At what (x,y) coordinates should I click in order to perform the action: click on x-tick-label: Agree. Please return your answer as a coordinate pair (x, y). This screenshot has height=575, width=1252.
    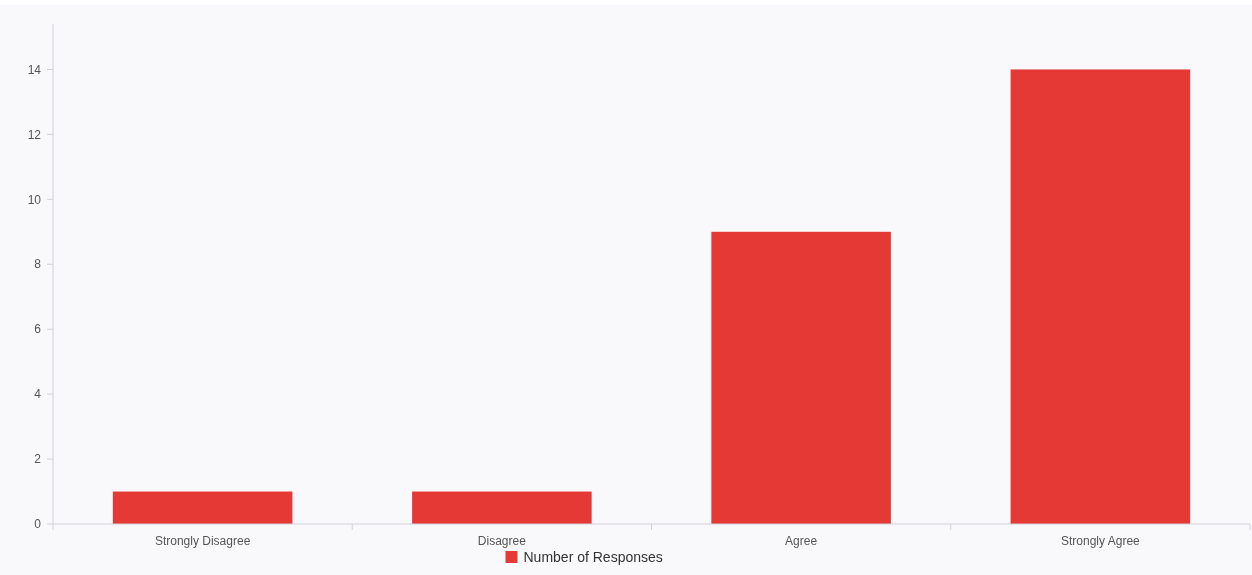
    Looking at the image, I should click on (801, 541).